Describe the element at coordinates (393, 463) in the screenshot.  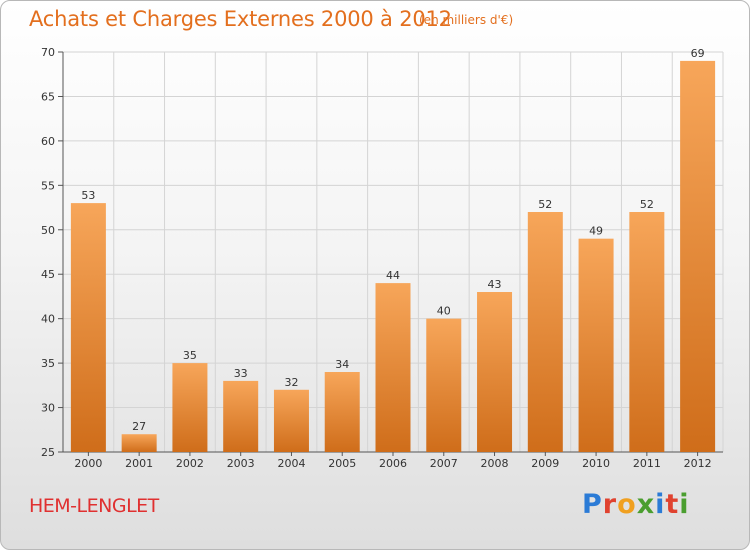
I see `x-tick-label-2006: 2006` at that location.